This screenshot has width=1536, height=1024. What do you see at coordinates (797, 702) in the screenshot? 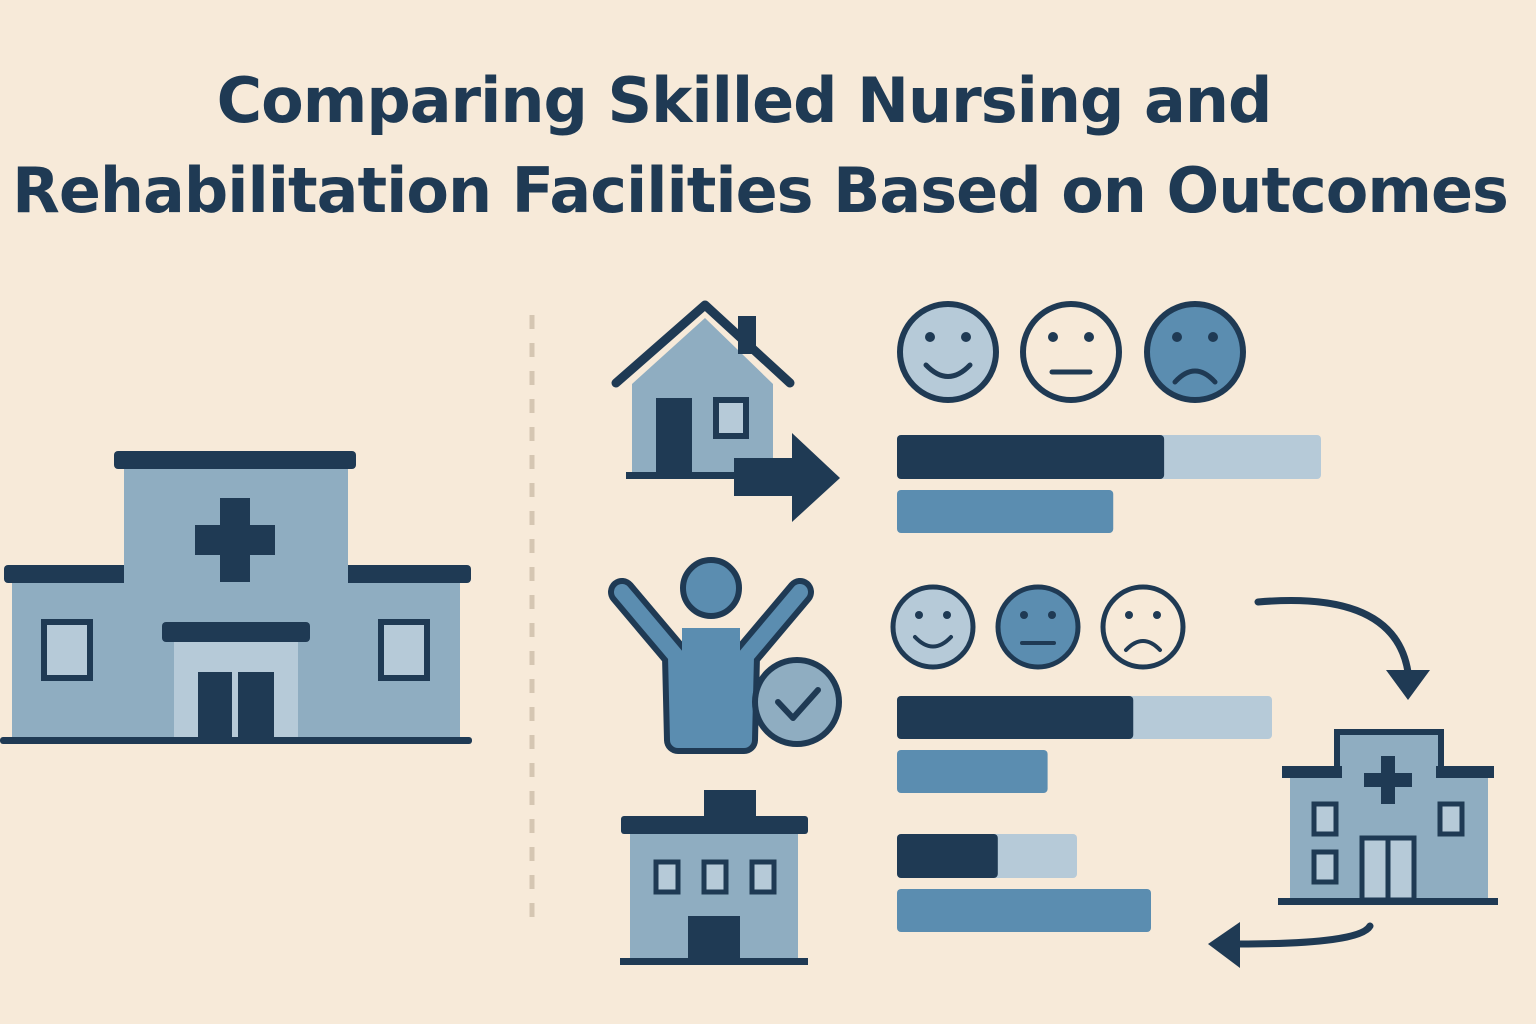
I see `check-circle-icon` at bounding box center [797, 702].